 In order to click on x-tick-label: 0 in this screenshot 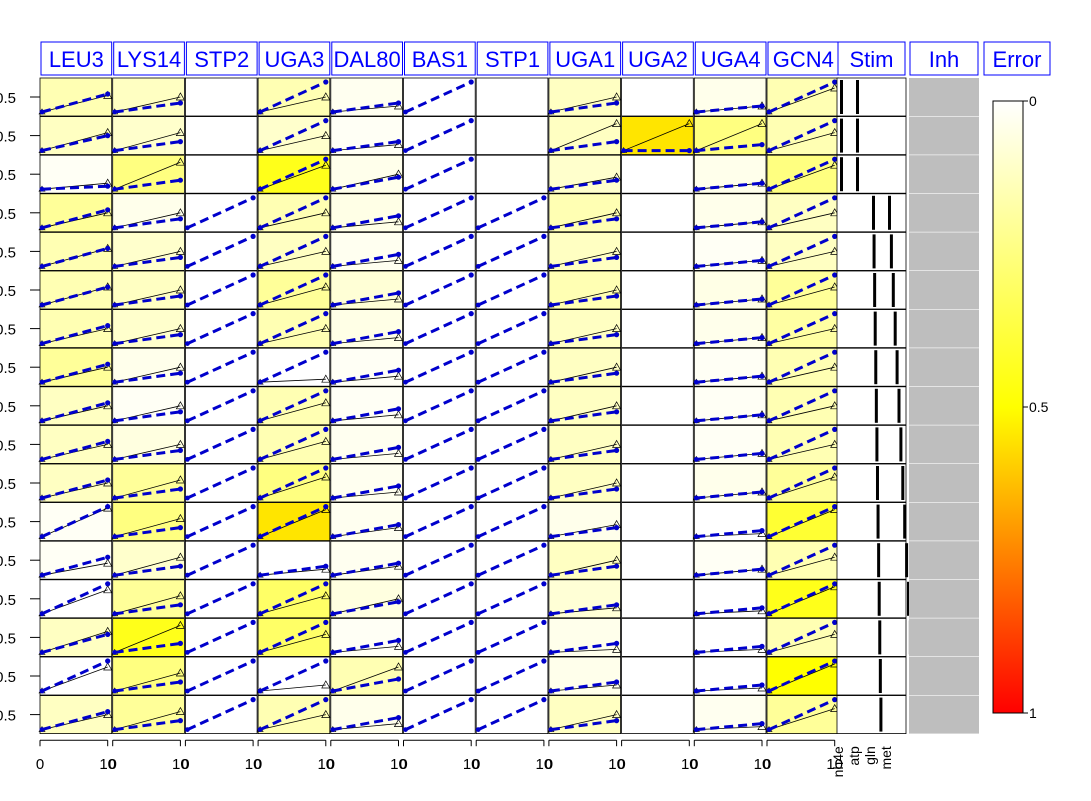, I will do `click(403, 764)`.